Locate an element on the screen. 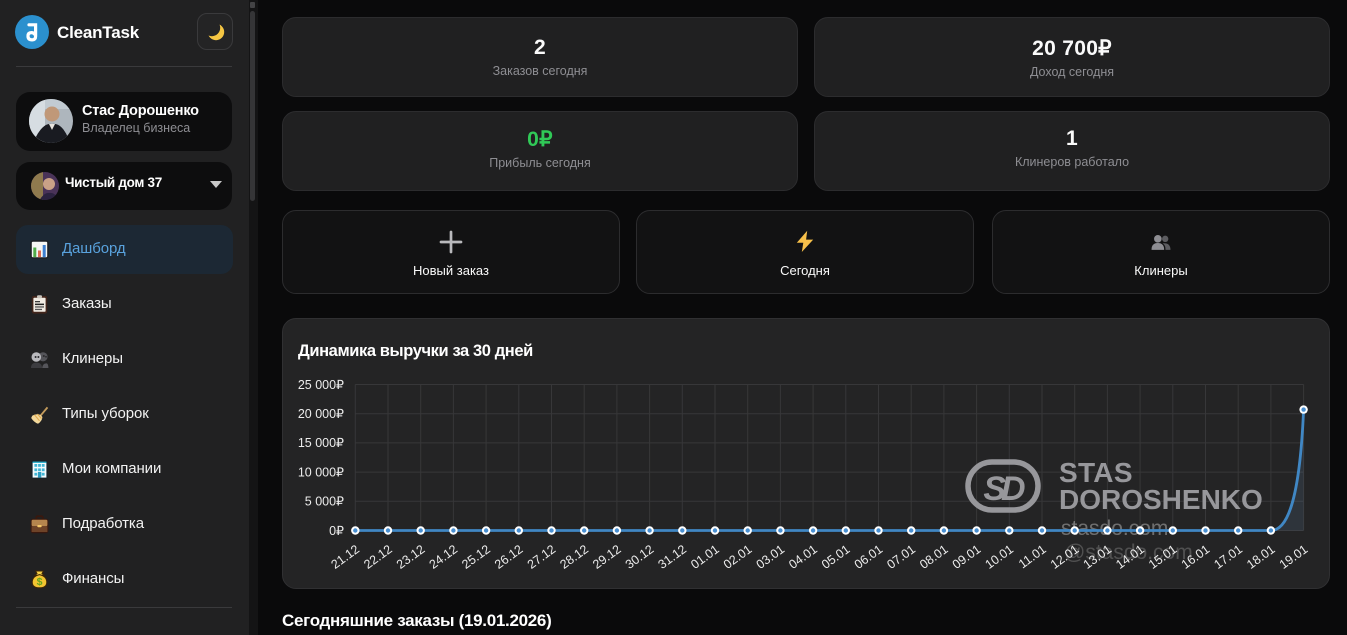 Image resolution: width=1347 pixels, height=635 pixels. svg-text: 15 000₽ is located at coordinates (321, 443).